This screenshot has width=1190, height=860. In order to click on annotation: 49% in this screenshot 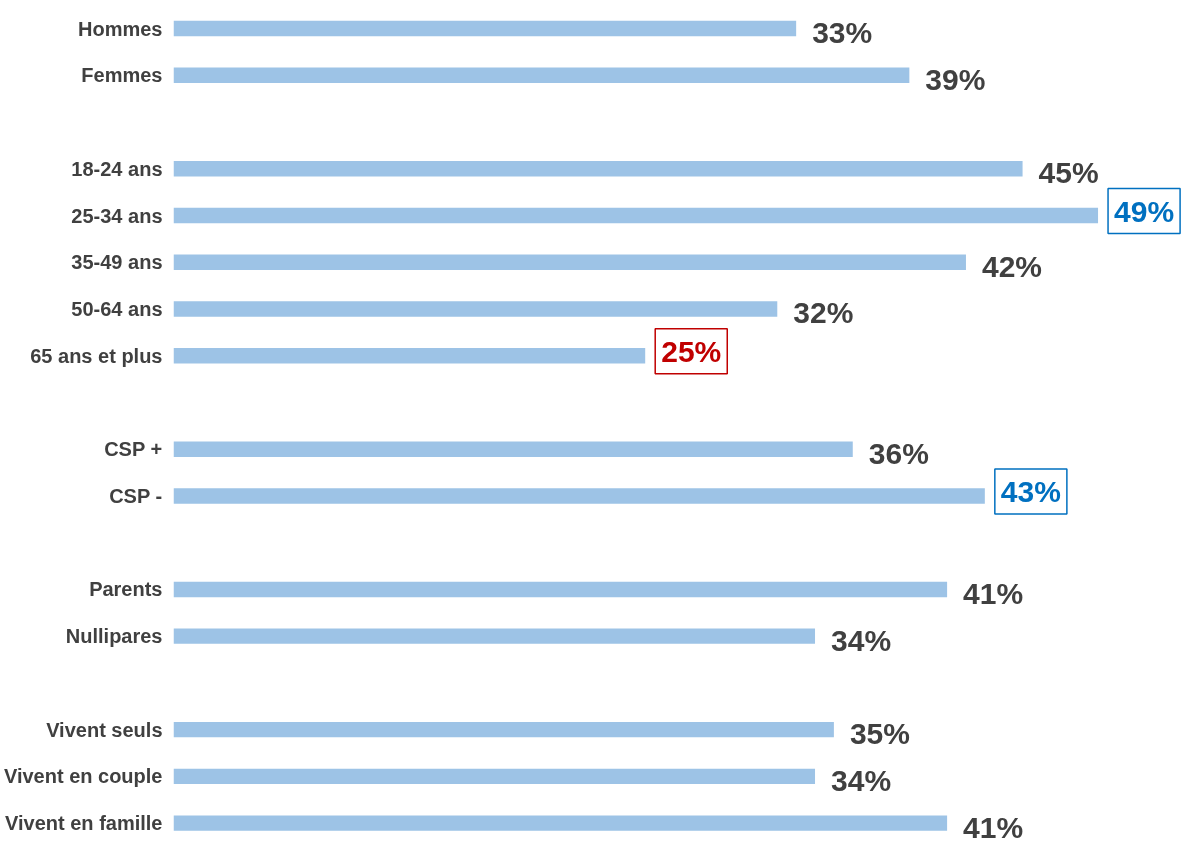, I will do `click(1144, 211)`.